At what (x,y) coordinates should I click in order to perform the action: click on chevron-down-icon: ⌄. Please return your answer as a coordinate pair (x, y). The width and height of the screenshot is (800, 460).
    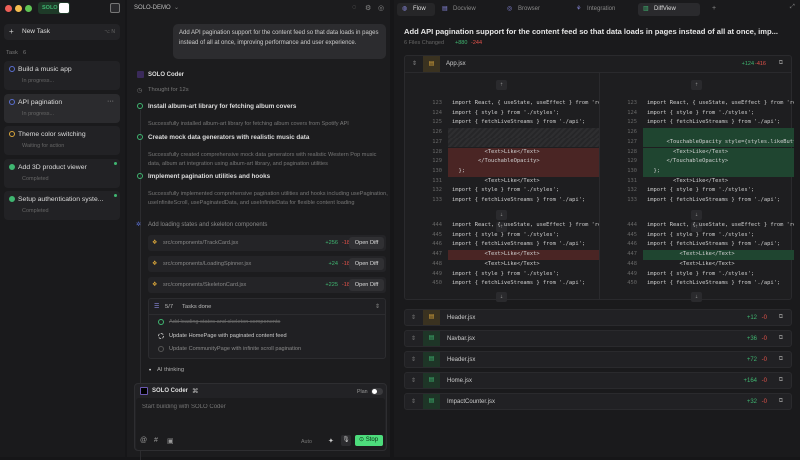
    Looking at the image, I should click on (177, 8).